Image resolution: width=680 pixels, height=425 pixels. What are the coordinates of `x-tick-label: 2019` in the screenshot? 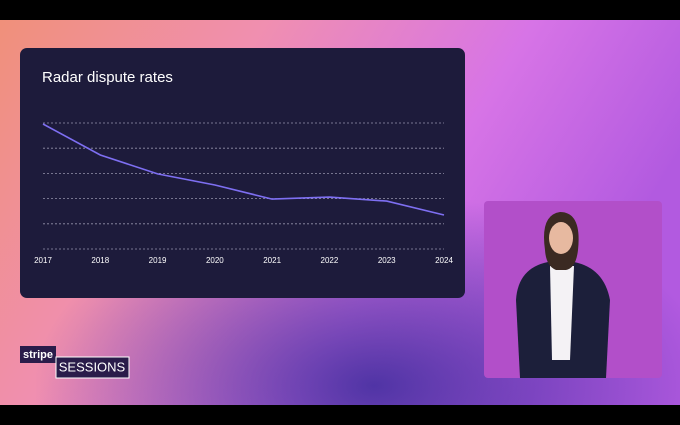 It's located at (158, 260).